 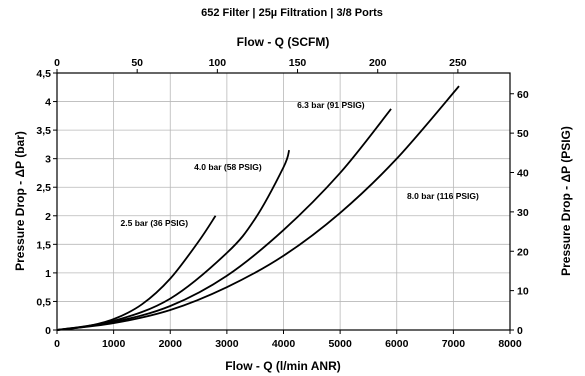 I want to click on y2-tick-label: 40, so click(x=523, y=174).